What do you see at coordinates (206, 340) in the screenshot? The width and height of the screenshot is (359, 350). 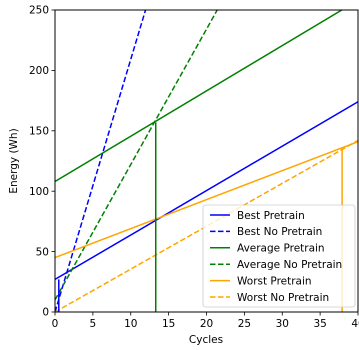 I see `x-axis-title: Cycles` at bounding box center [206, 340].